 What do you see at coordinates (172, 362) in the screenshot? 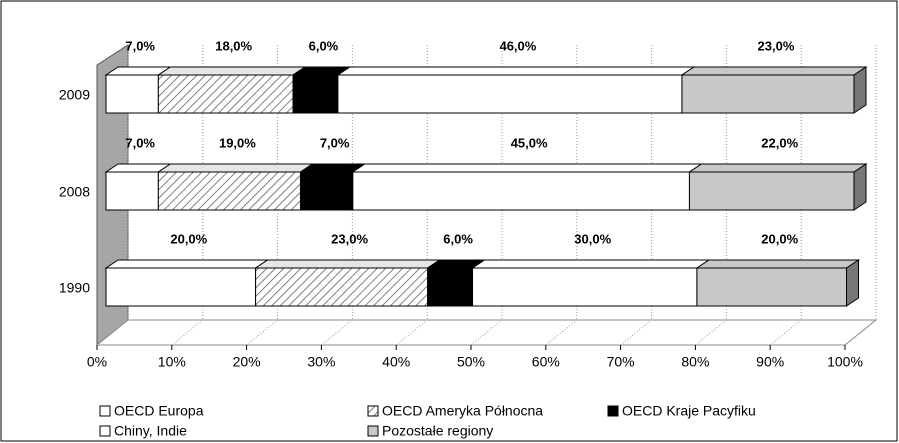
I see `x-tick-label: 10%` at bounding box center [172, 362].